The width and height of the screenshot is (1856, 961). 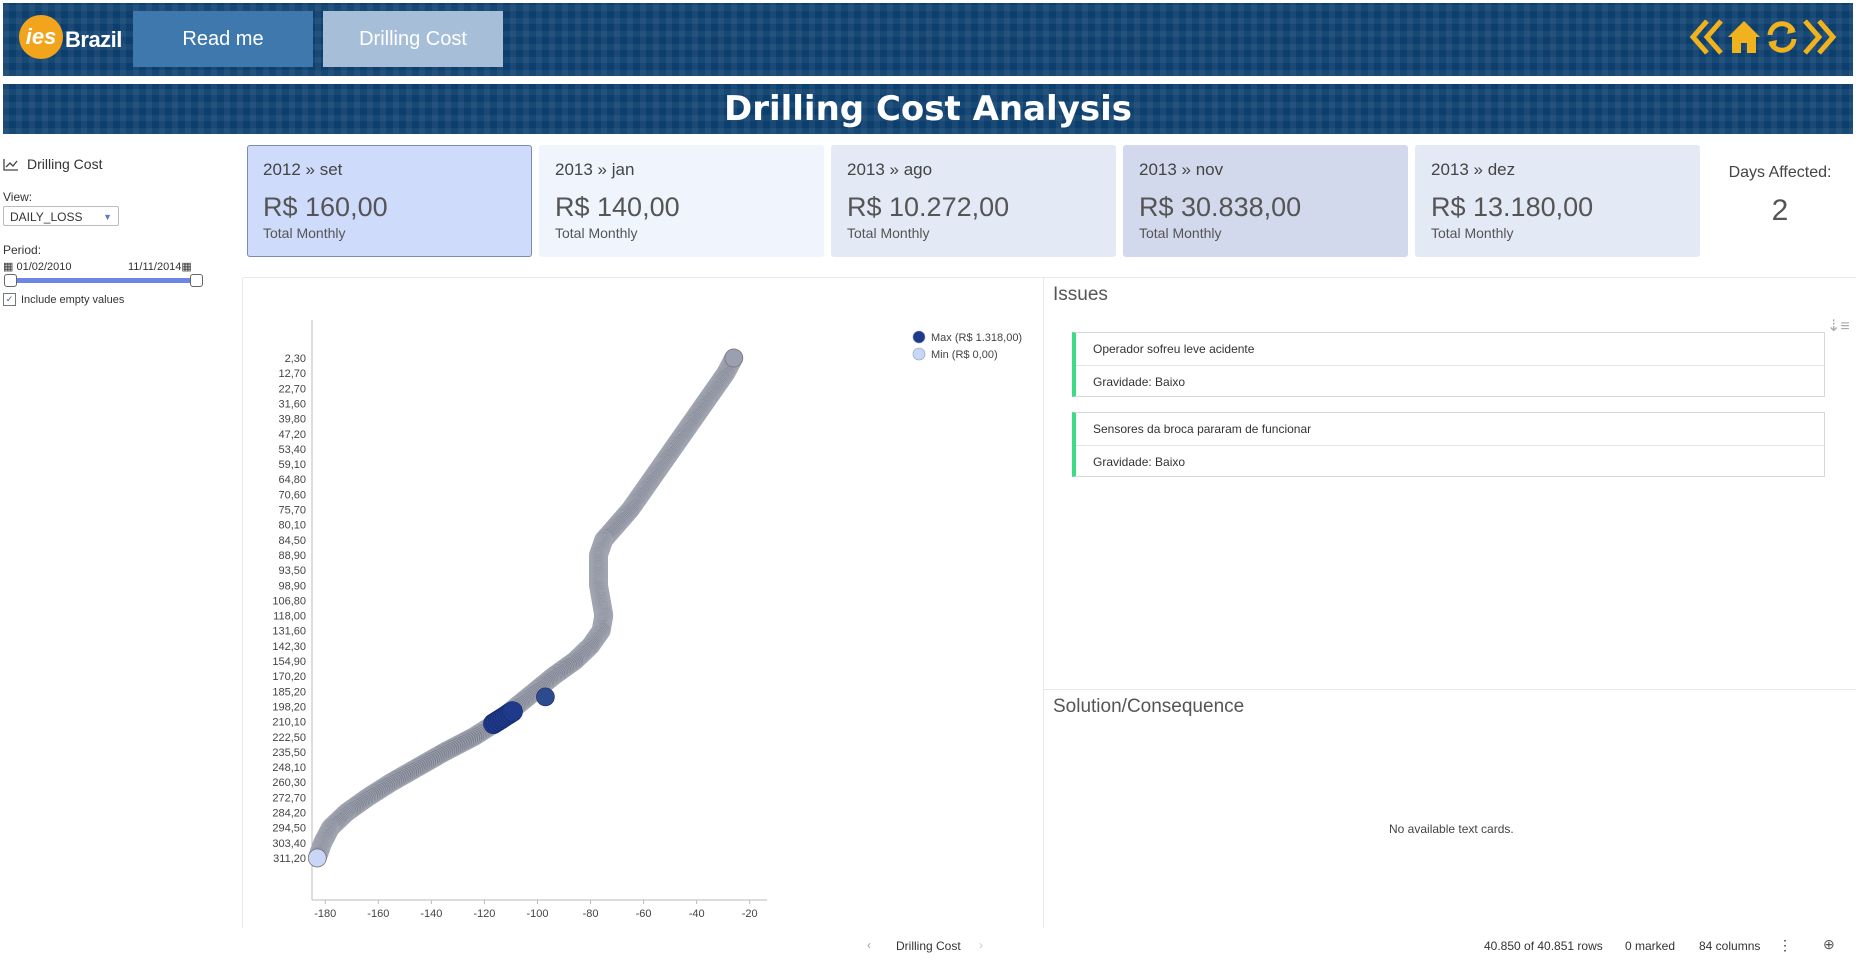 What do you see at coordinates (289, 738) in the screenshot?
I see `y-tick-label: 222,50` at bounding box center [289, 738].